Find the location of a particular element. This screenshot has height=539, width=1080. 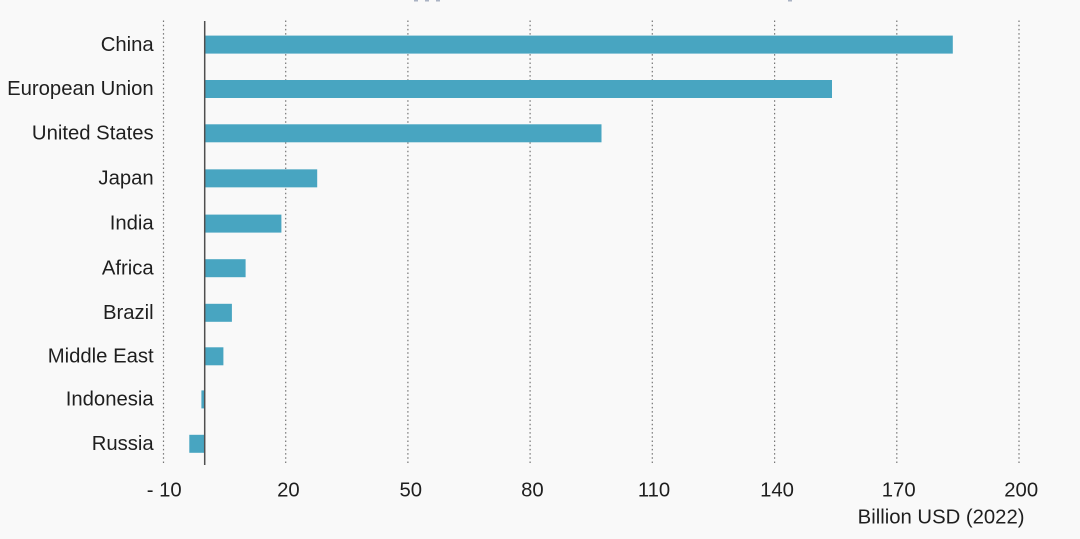

svg-text: 20 is located at coordinates (288, 490).